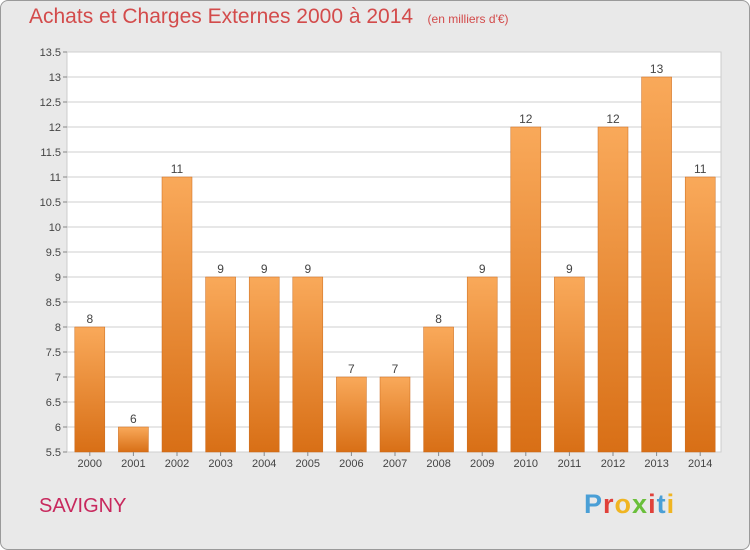 The height and width of the screenshot is (550, 750). Describe the element at coordinates (482, 364) in the screenshot. I see `bar-2009` at that location.